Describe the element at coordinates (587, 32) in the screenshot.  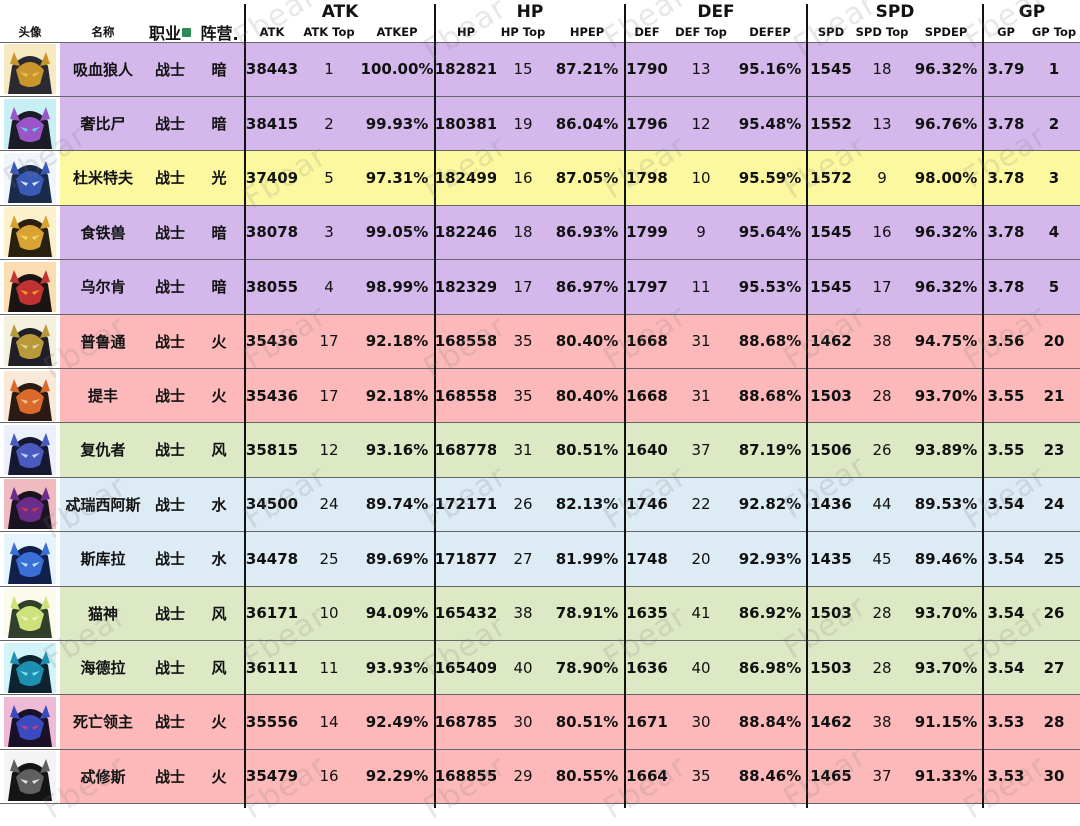
I see `column-header-label: HPEP` at that location.